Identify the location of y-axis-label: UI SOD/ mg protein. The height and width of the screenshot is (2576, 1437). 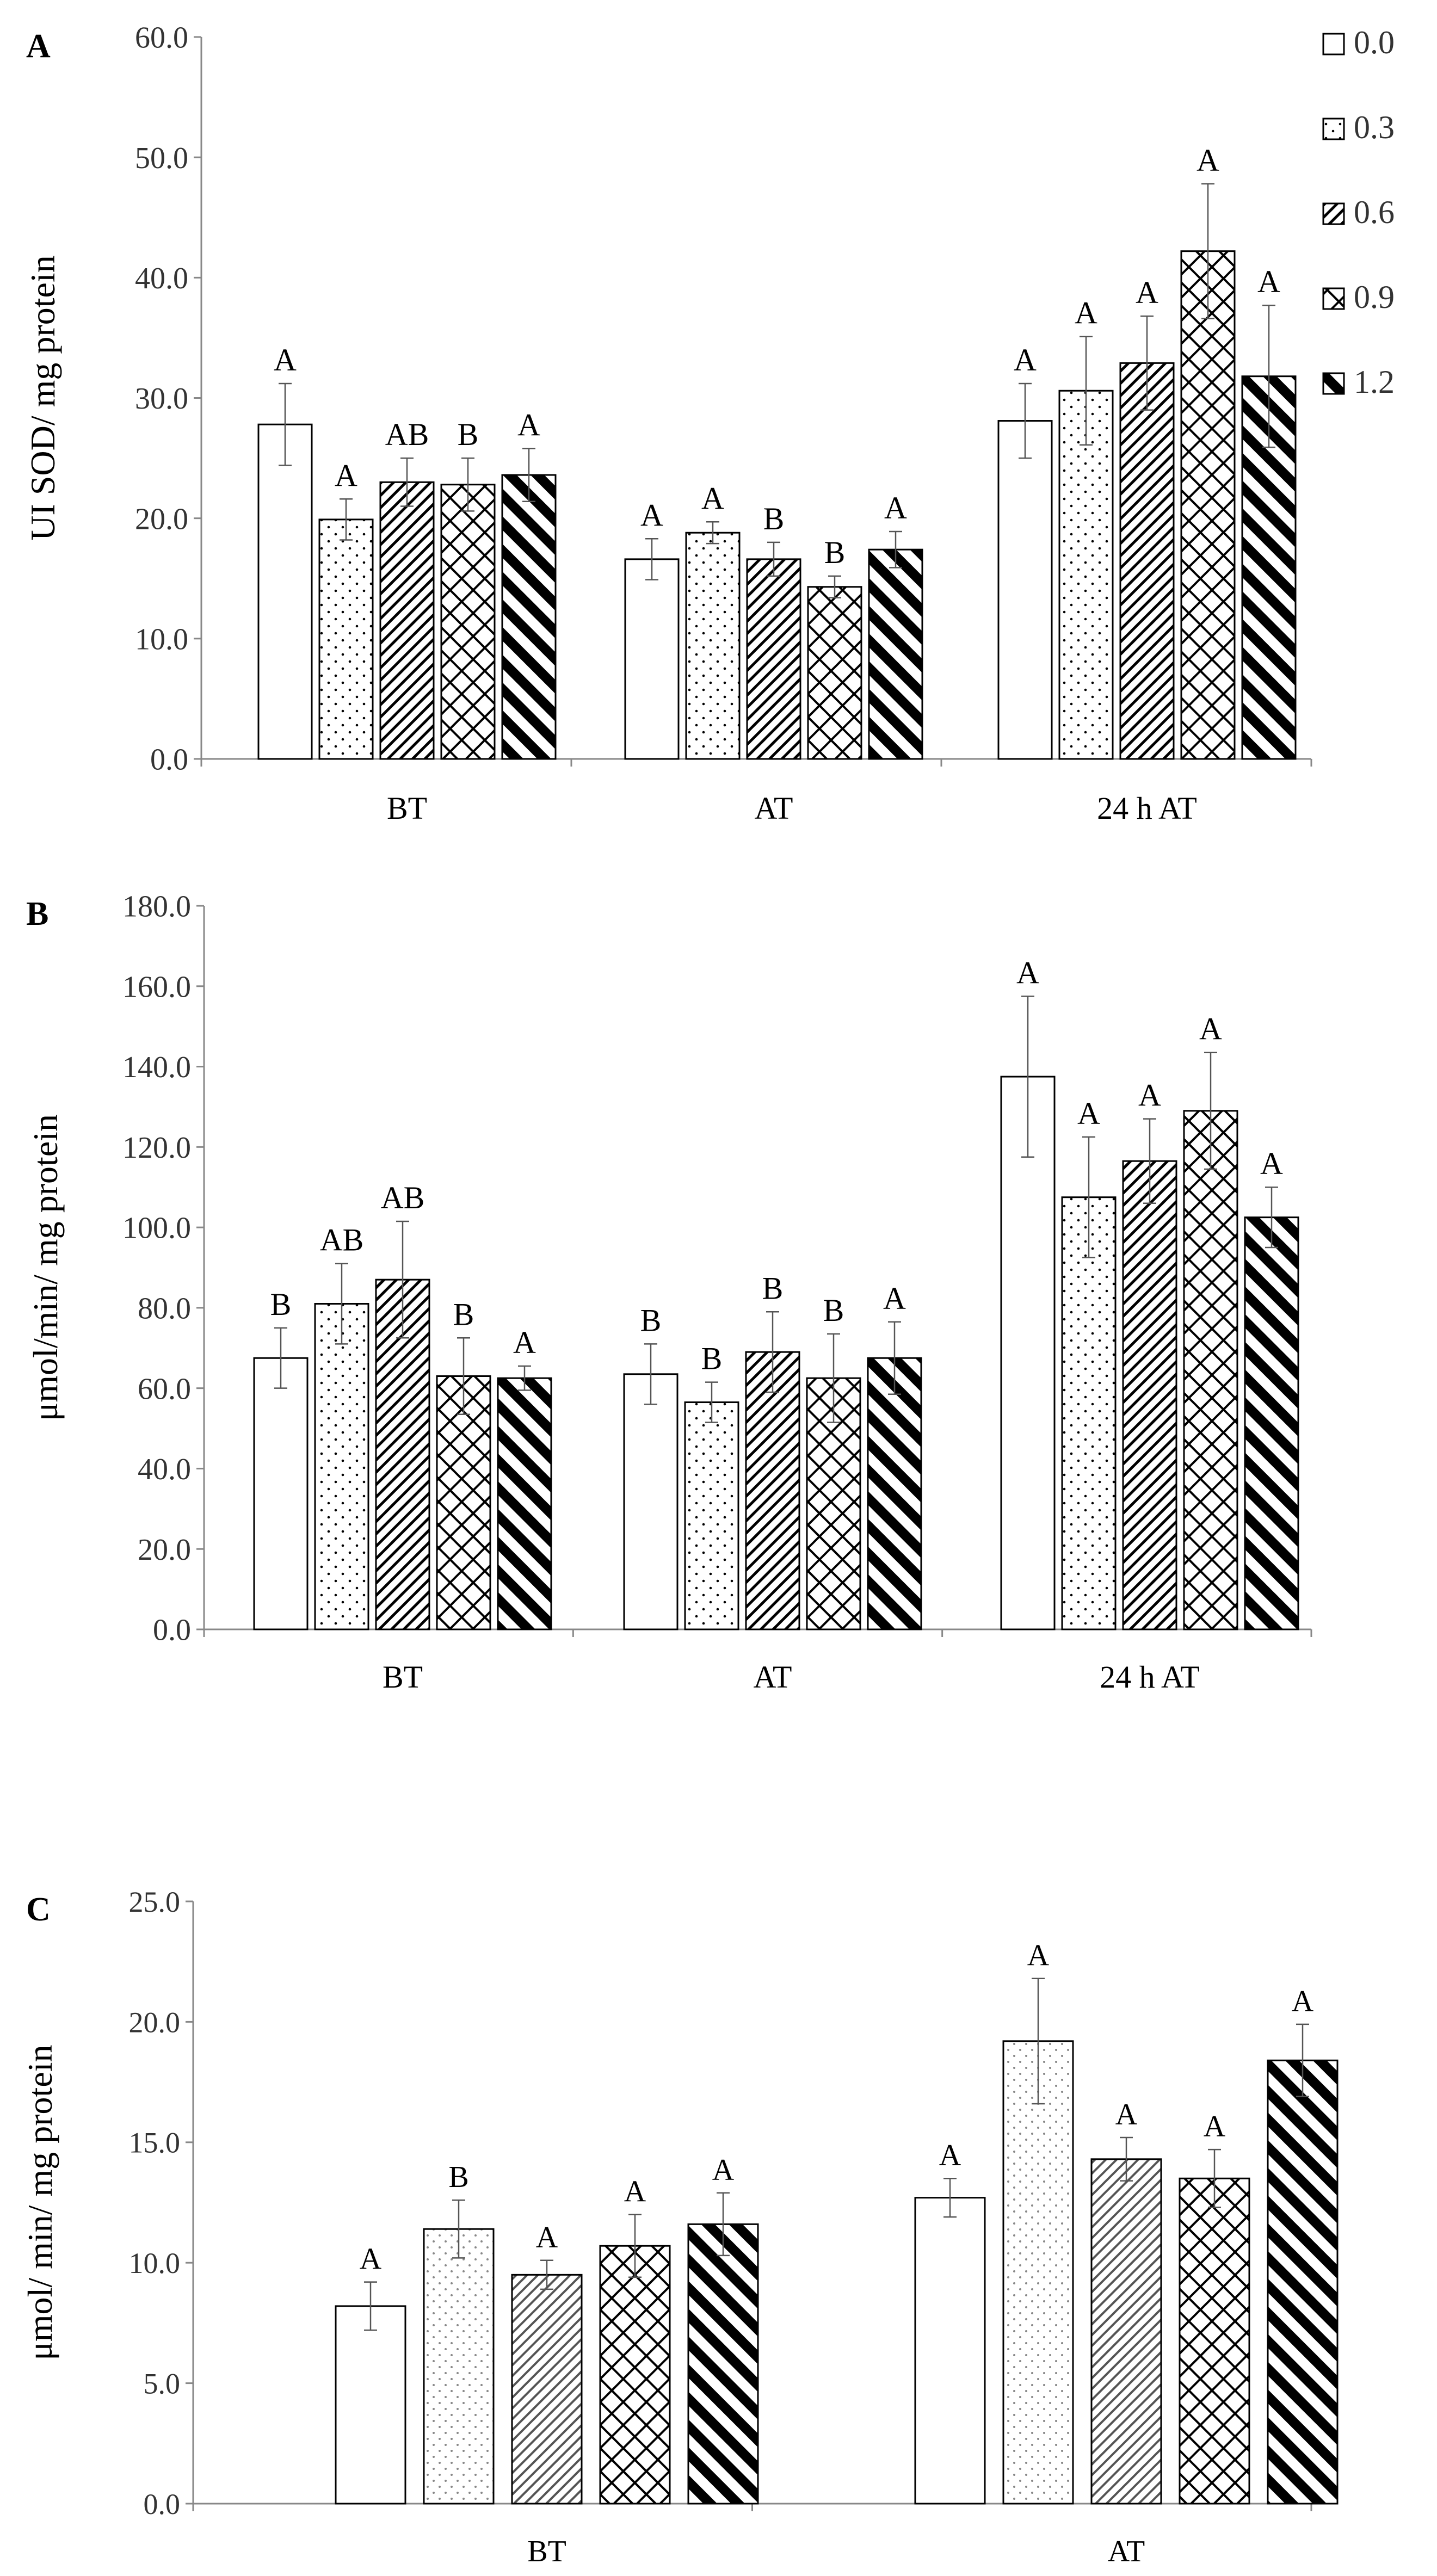
(43, 398).